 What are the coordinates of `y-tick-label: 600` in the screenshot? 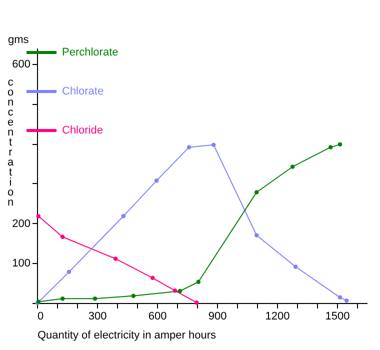 It's located at (21, 64).